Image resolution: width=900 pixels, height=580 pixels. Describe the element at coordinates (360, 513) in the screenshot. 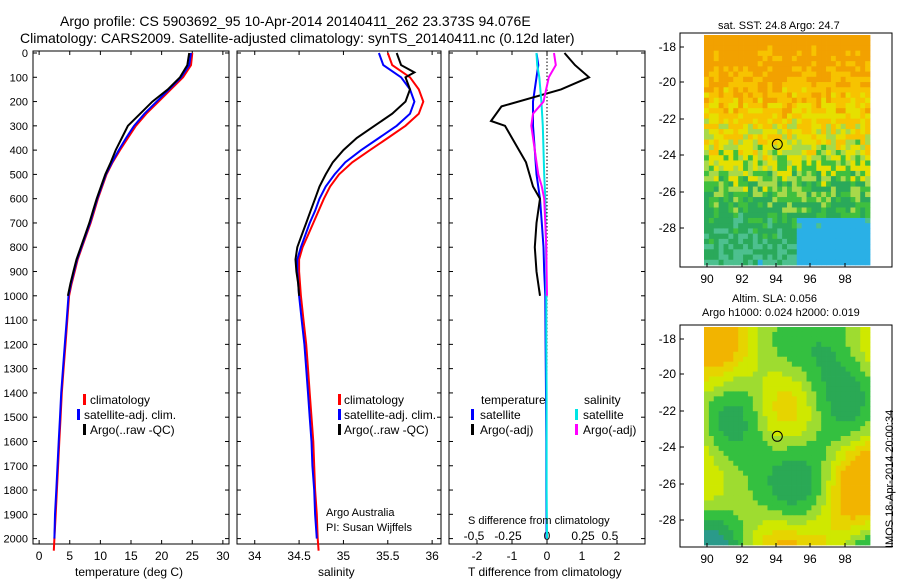

I see `argo-australia-note: Argo Australia` at that location.